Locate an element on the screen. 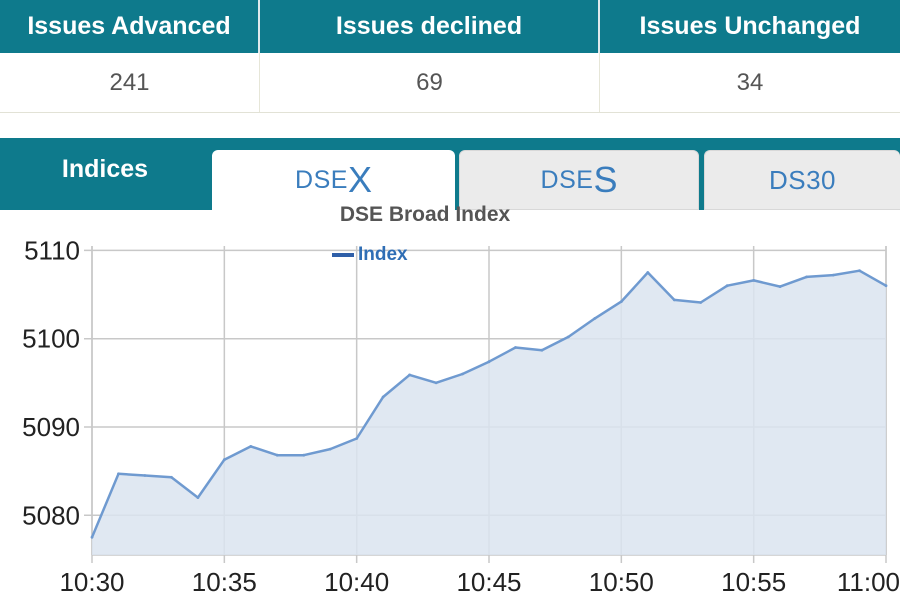 The width and height of the screenshot is (900, 600). tab-dsex-prefix: DSE is located at coordinates (321, 179).